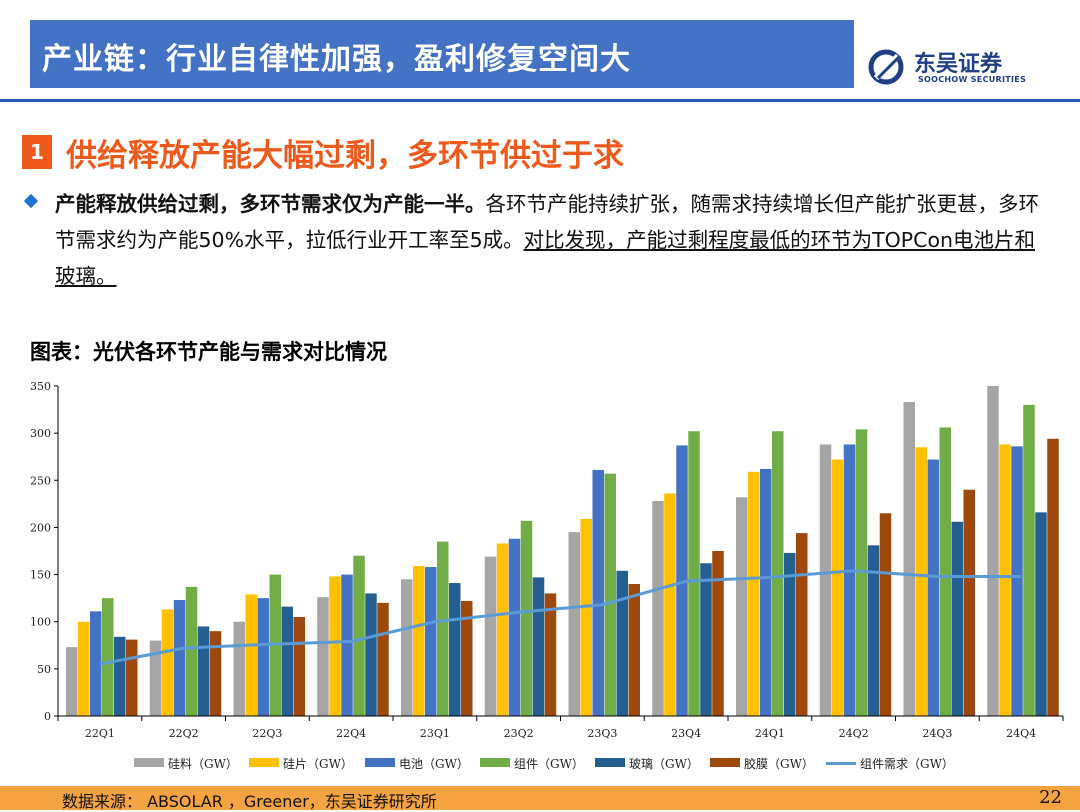  I want to click on brand-logo: 东吴证券 SOOCHOW SECURITIES, so click(953, 67).